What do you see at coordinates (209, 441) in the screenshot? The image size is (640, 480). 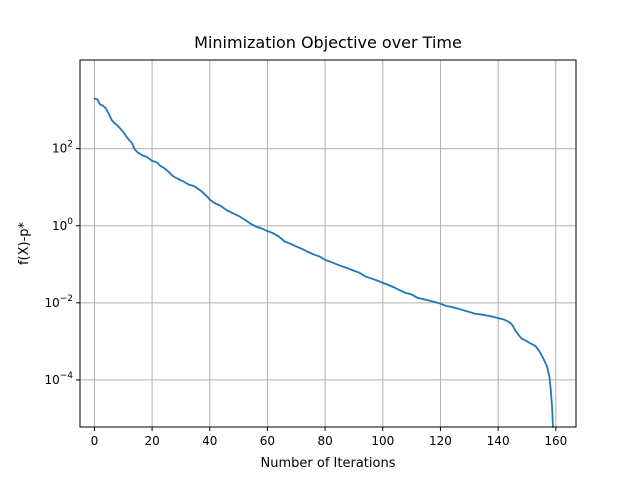 I see `x-tick-label: 40` at bounding box center [209, 441].